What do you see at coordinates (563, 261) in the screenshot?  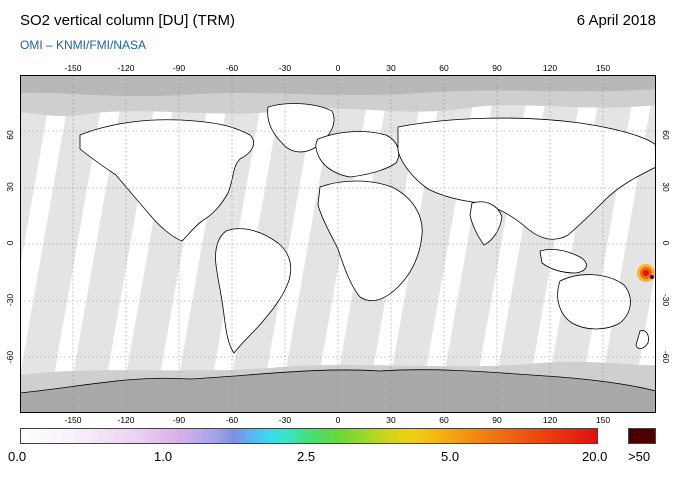 I see `maritime-southeast-asia` at bounding box center [563, 261].